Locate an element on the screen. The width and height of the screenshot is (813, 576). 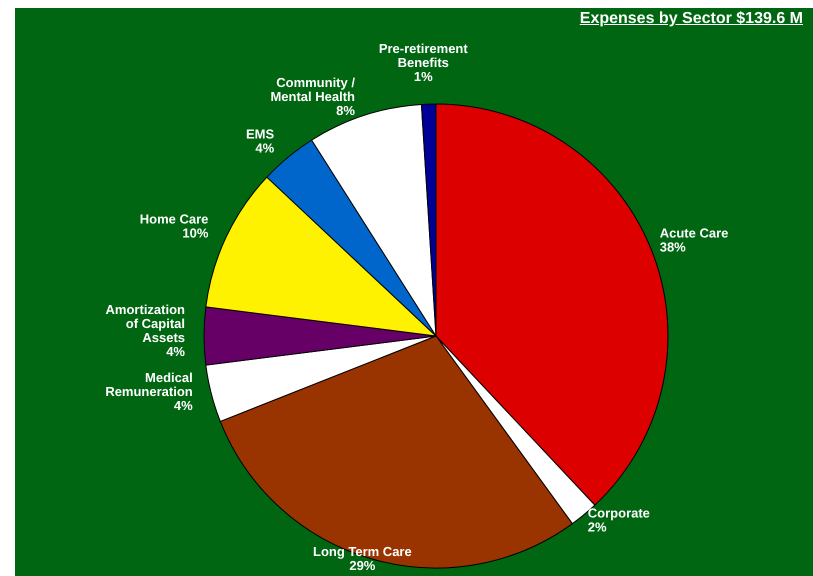
data-label: 29% is located at coordinates (362, 565).